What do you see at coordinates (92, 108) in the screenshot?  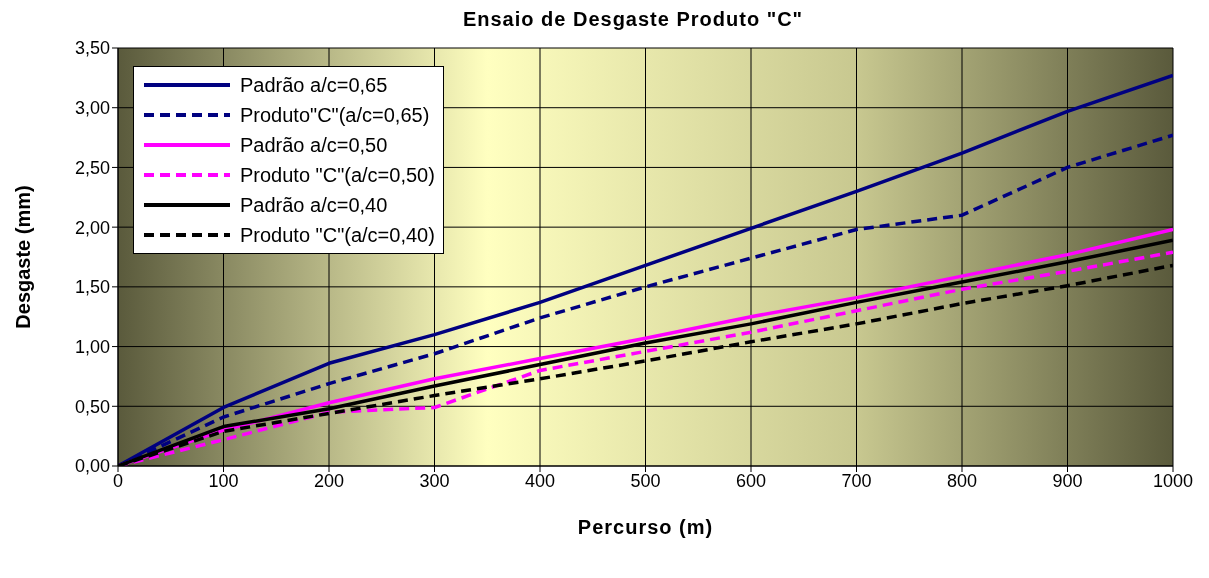 I see `y-tick-label: 3,00` at bounding box center [92, 108].